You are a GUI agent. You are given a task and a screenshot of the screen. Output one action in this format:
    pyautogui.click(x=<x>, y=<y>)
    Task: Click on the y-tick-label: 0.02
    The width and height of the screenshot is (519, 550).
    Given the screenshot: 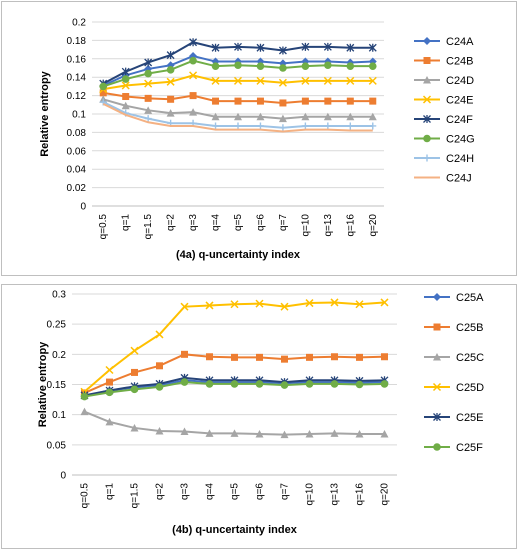 What is the action you would take?
    pyautogui.click(x=77, y=188)
    